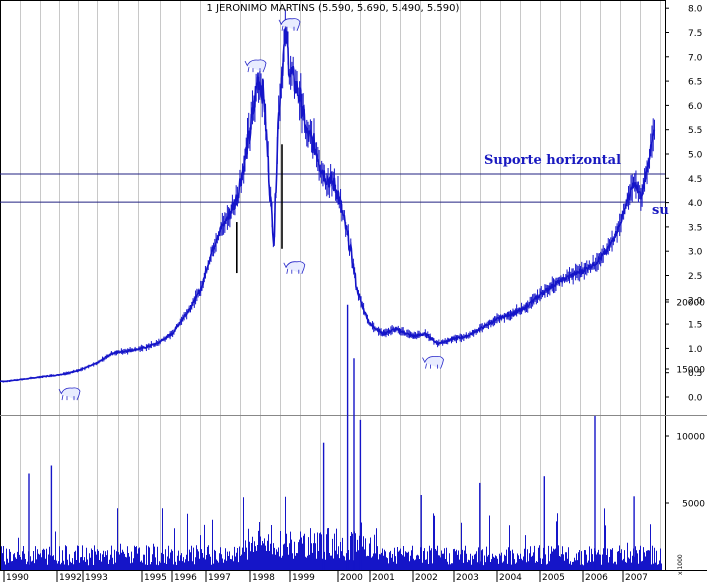 Image resolution: width=707 pixels, height=582 pixels. What do you see at coordinates (636, 577) in the screenshot?
I see `date-tick-label: 2007` at bounding box center [636, 577].